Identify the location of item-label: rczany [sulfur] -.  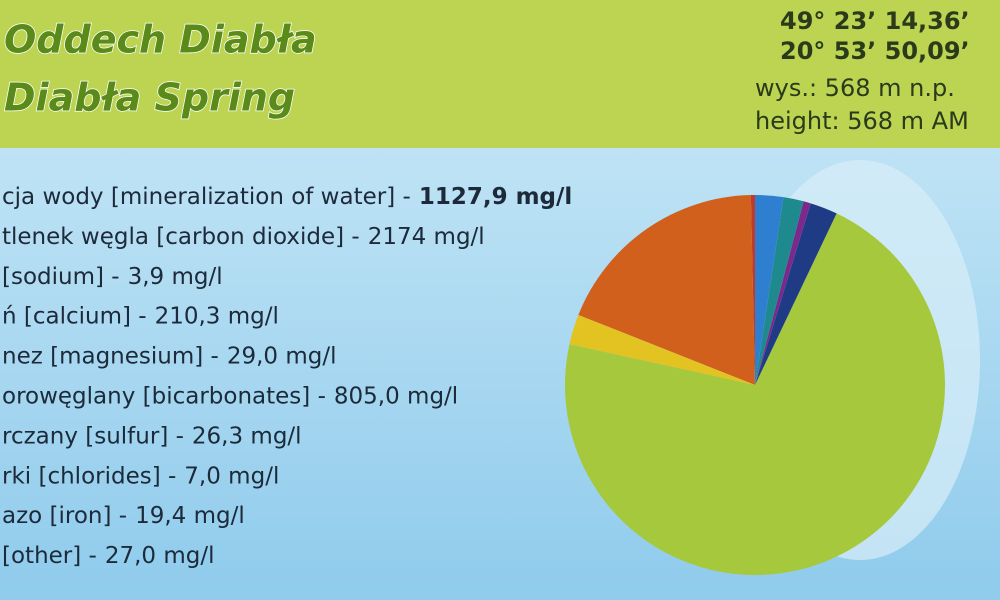
(93, 436).